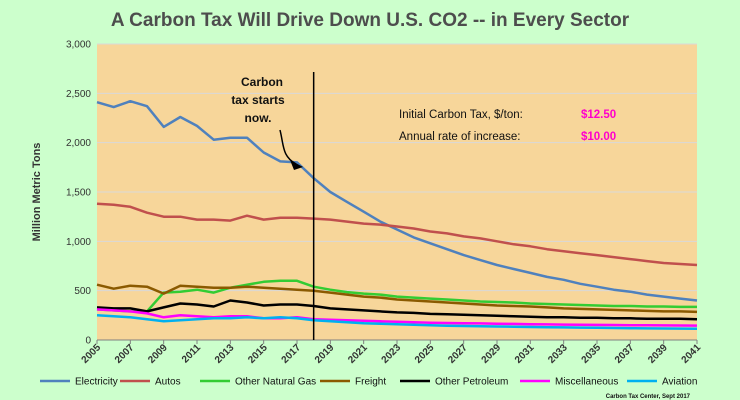 The image size is (740, 400). Describe the element at coordinates (37, 192) in the screenshot. I see `y-axis-label: Million Metric Tons` at that location.